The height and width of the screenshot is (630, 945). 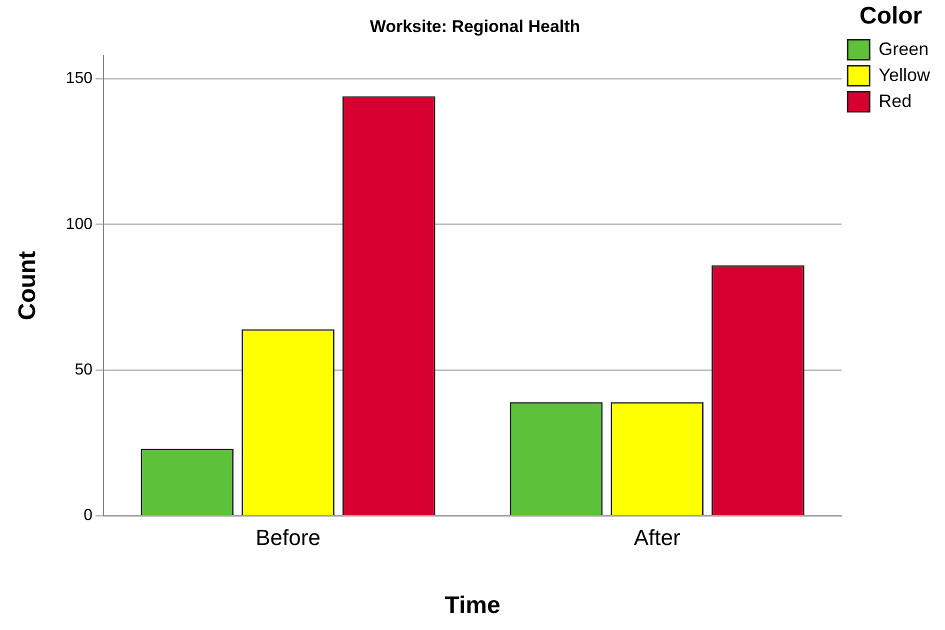 What do you see at coordinates (890, 16) in the screenshot?
I see `legend-title: Color` at bounding box center [890, 16].